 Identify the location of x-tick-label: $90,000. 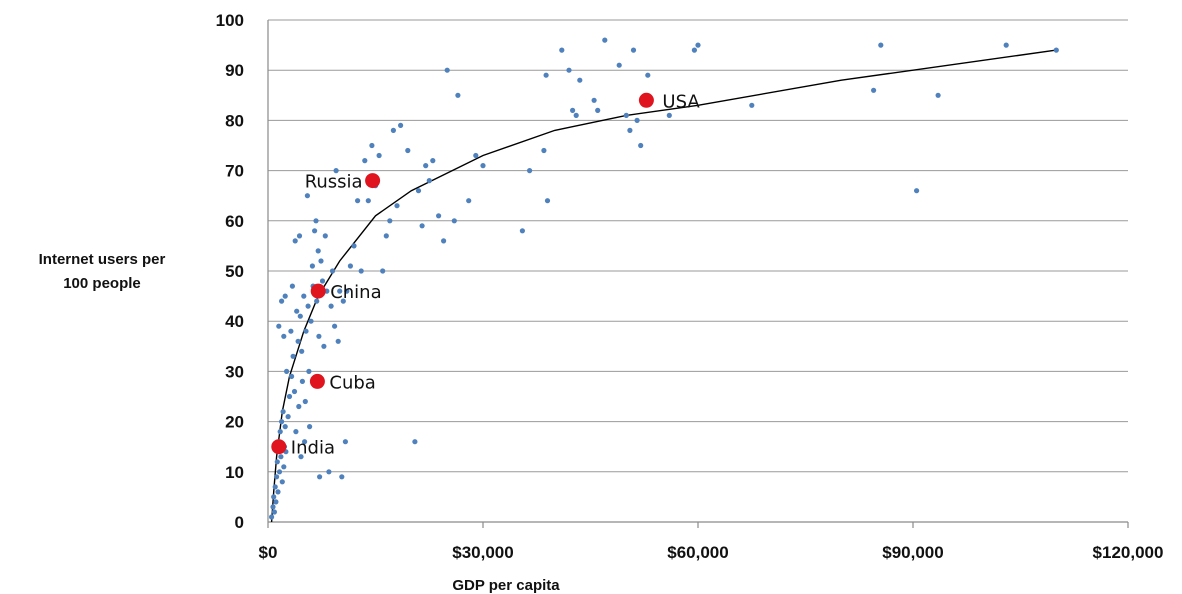
(912, 552).